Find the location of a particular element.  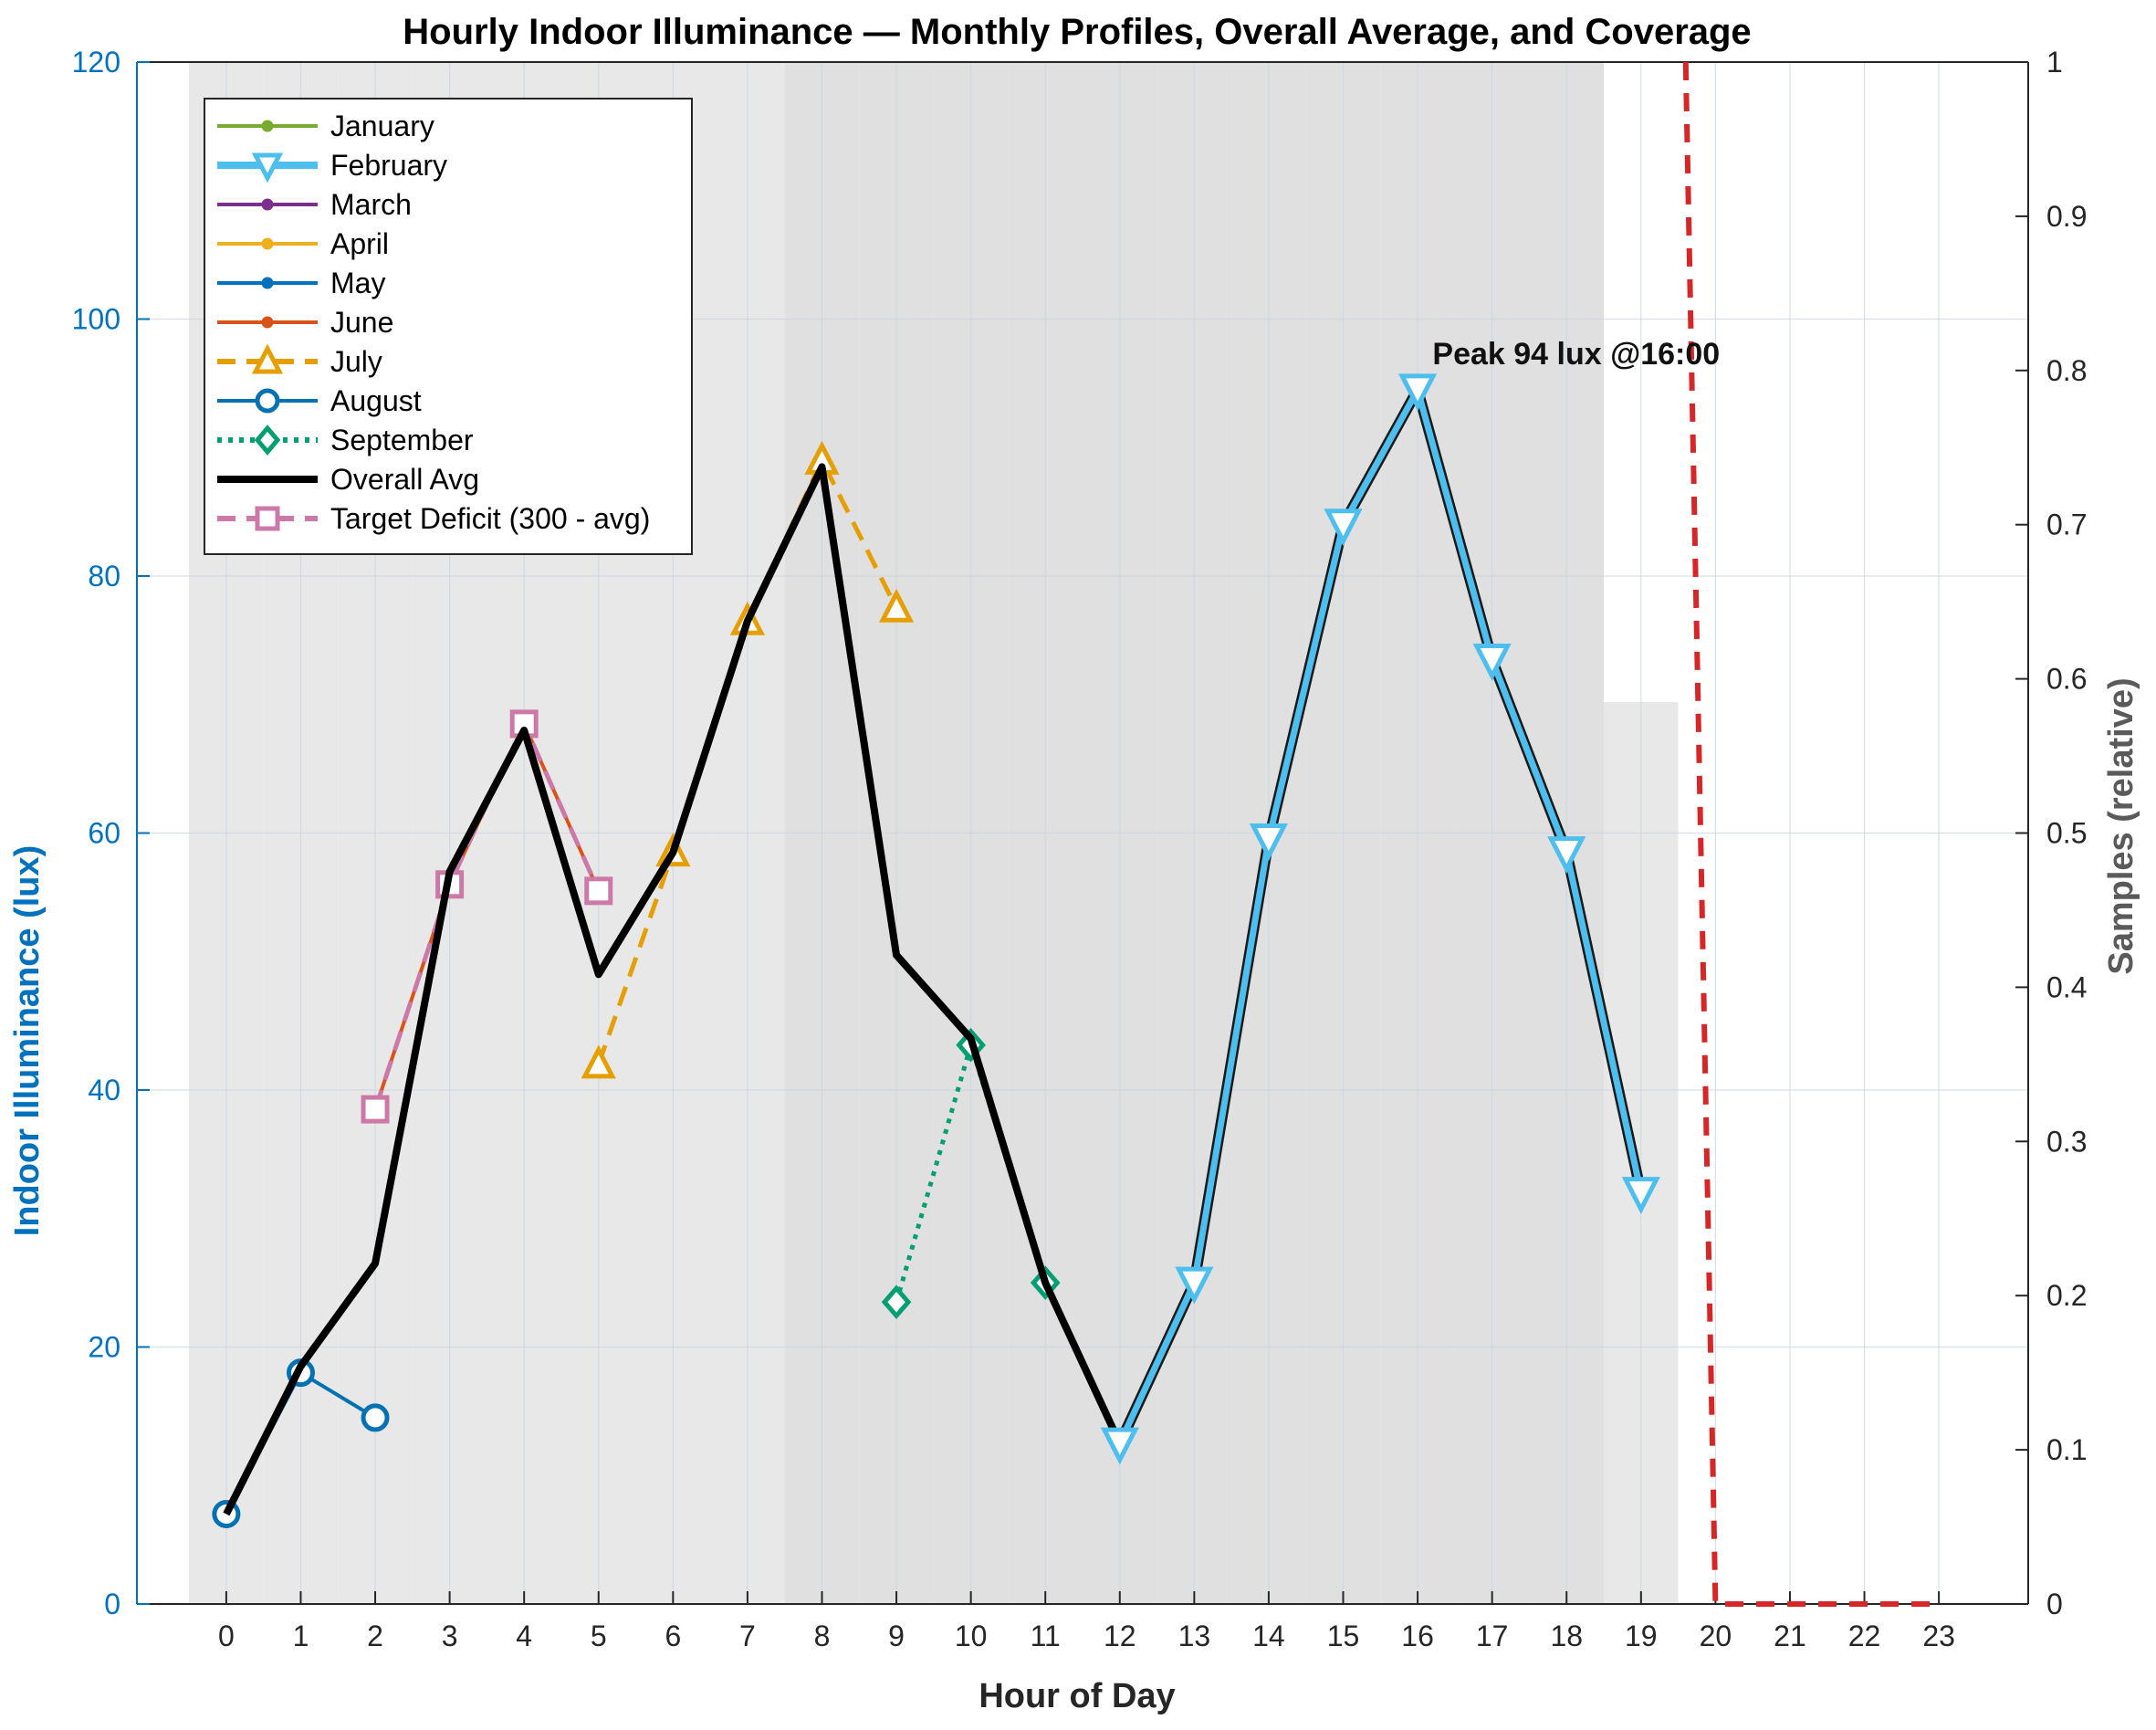

y-tick-label: 20 is located at coordinates (104, 1347).